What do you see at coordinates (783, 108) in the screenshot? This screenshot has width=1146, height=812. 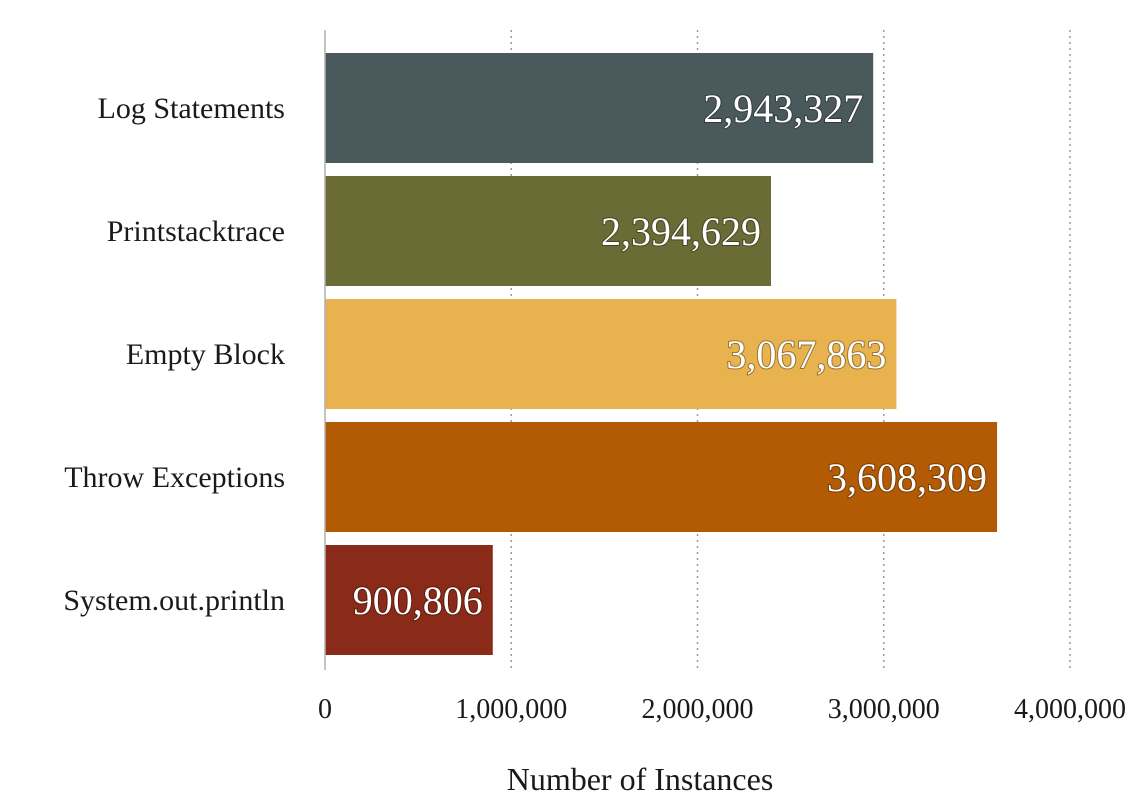 I see `value-label-0: 2,943,327` at bounding box center [783, 108].